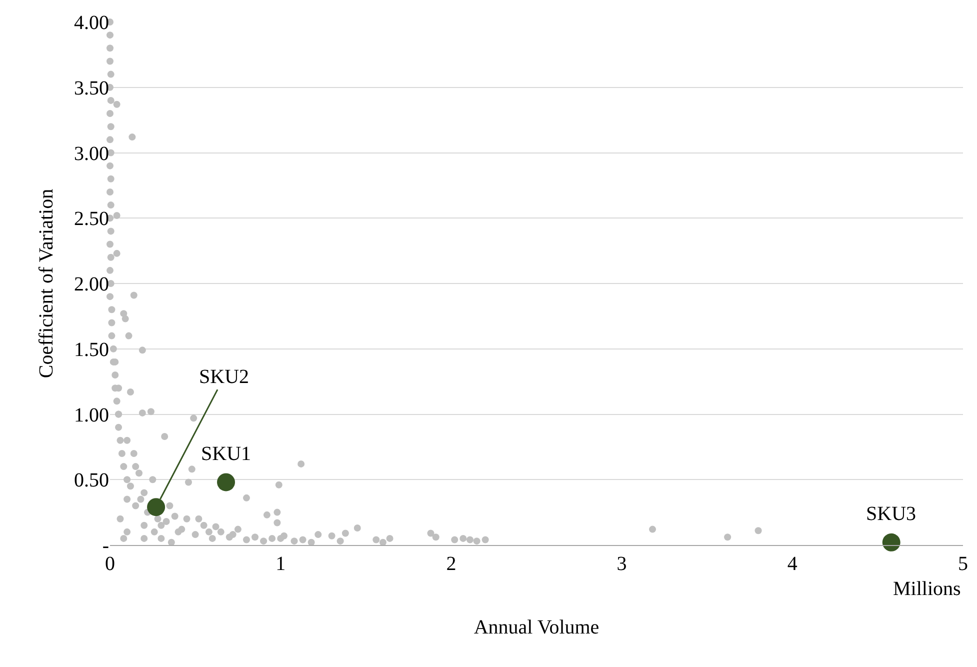  What do you see at coordinates (91, 415) in the screenshot?
I see `y-tick-label: 1.00` at bounding box center [91, 415].